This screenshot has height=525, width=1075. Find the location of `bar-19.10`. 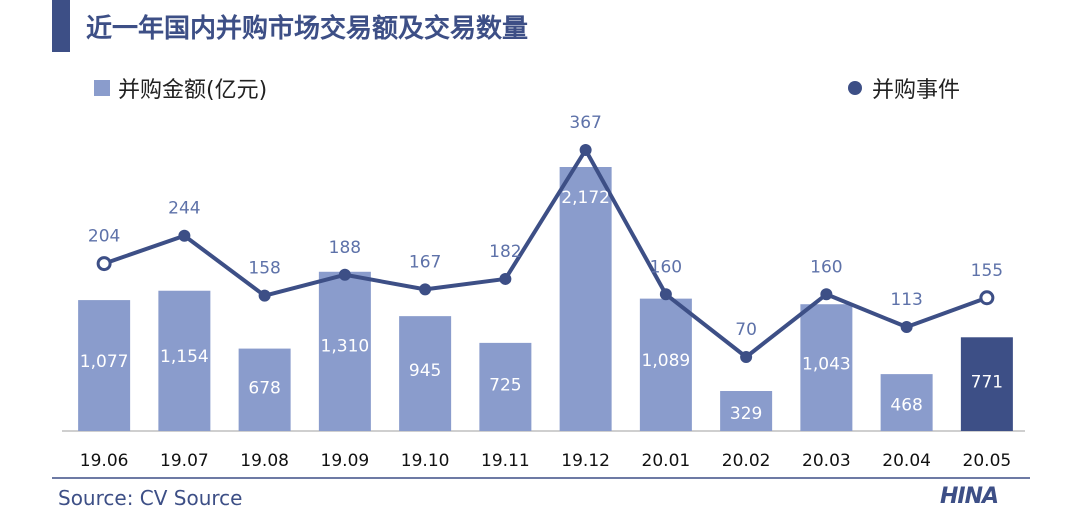

bar-19.10 is located at coordinates (425, 373).